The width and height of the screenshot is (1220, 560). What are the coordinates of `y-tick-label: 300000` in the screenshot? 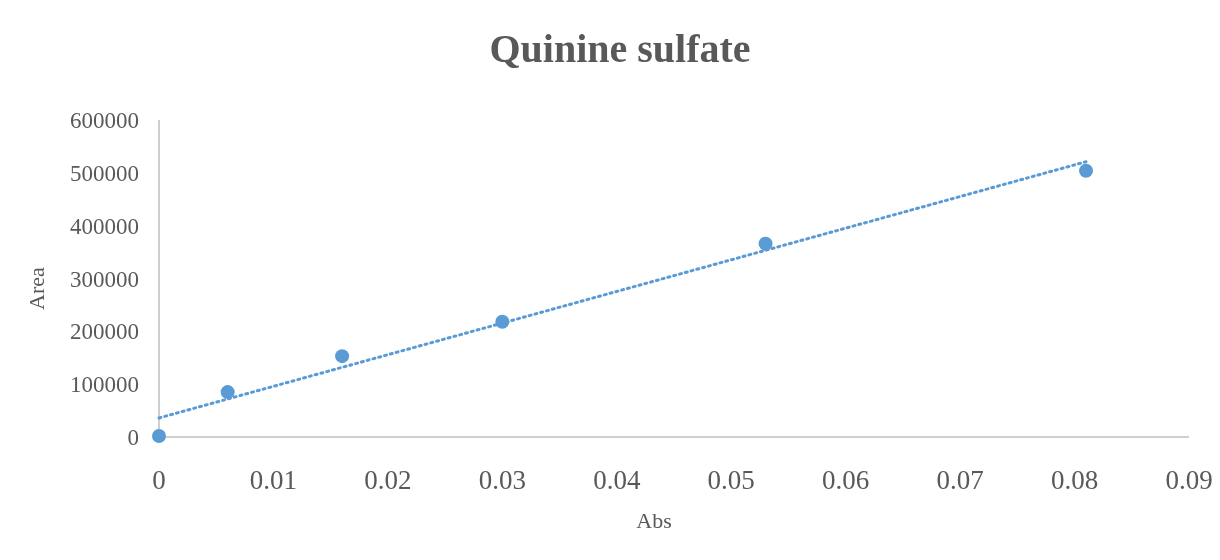 It's located at (104, 279).